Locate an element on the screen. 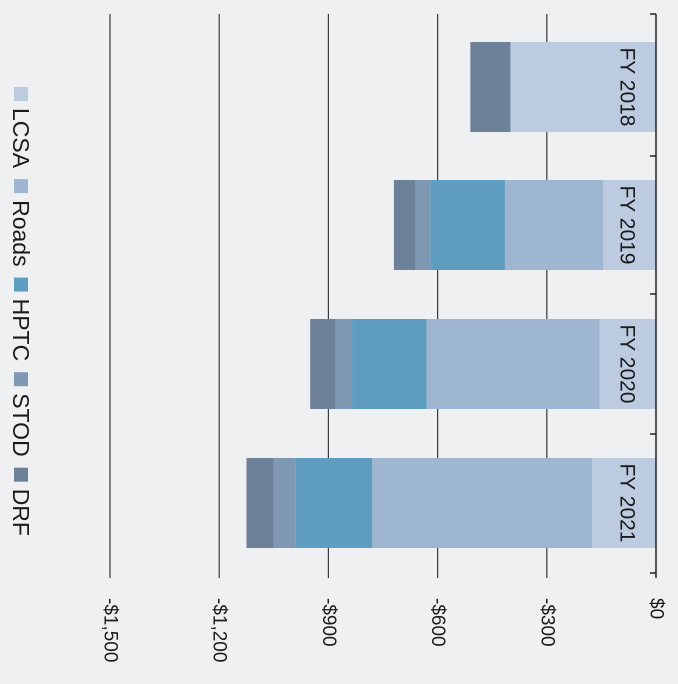 The height and width of the screenshot is (684, 678). x-tick-label: -$1,200 is located at coordinates (219, 630).